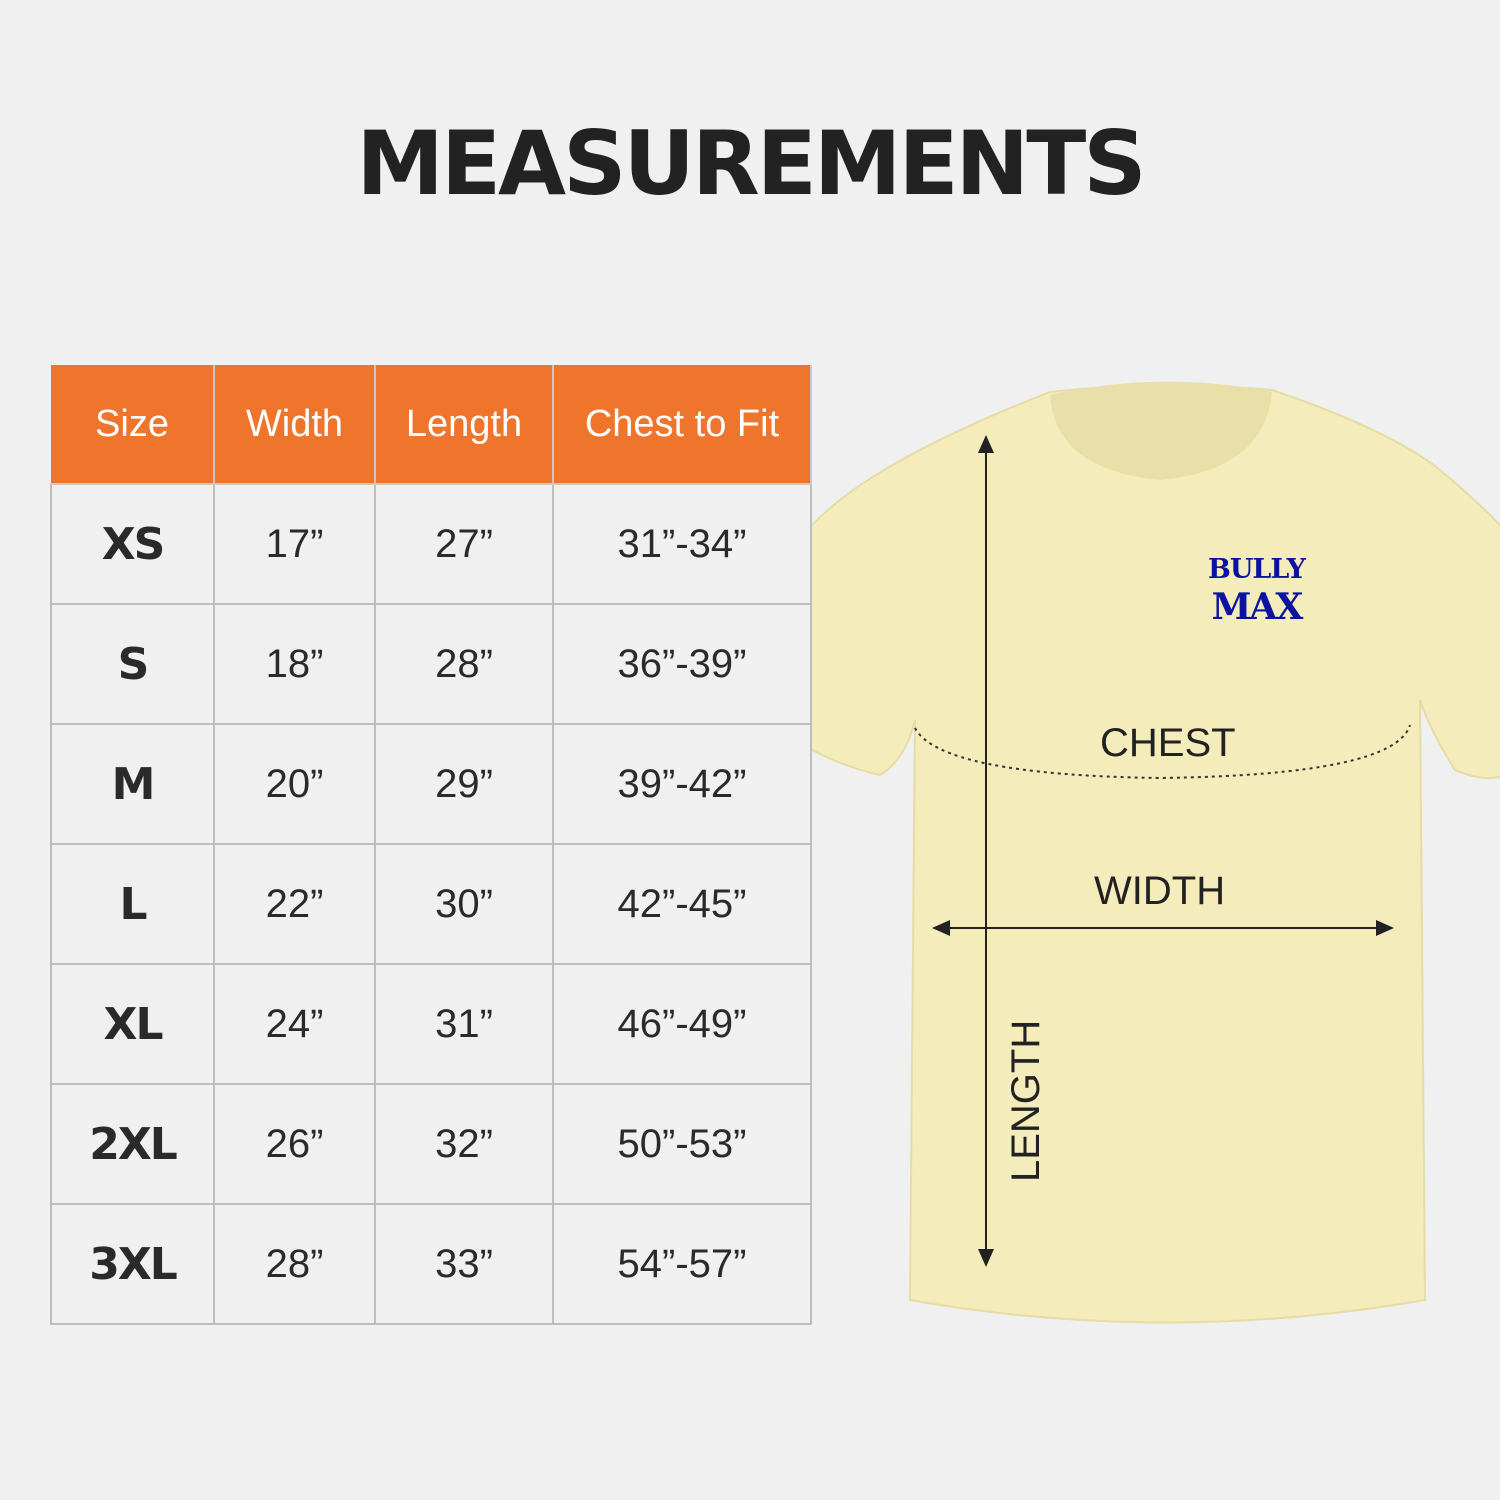  What do you see at coordinates (464, 904) in the screenshot?
I see `cell-length: 30”` at bounding box center [464, 904].